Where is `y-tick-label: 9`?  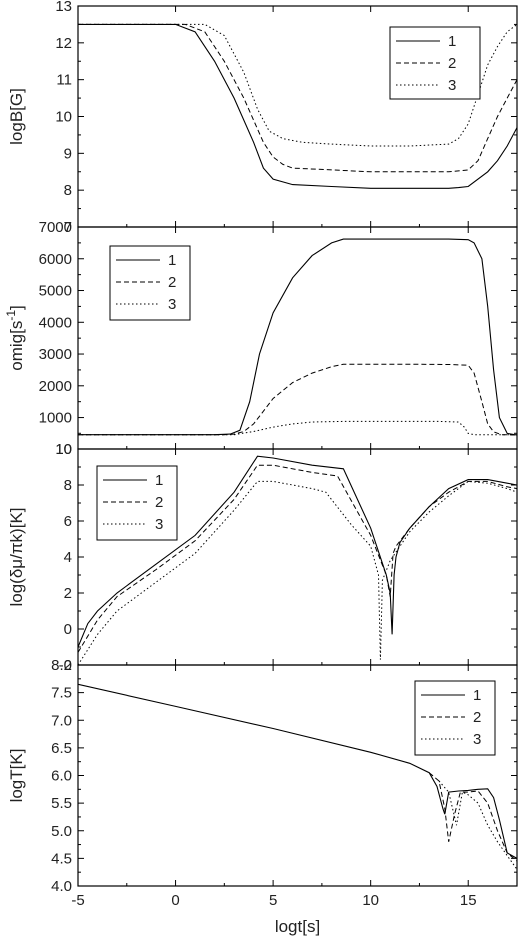 y-tick-label: 9 is located at coordinates (68, 153).